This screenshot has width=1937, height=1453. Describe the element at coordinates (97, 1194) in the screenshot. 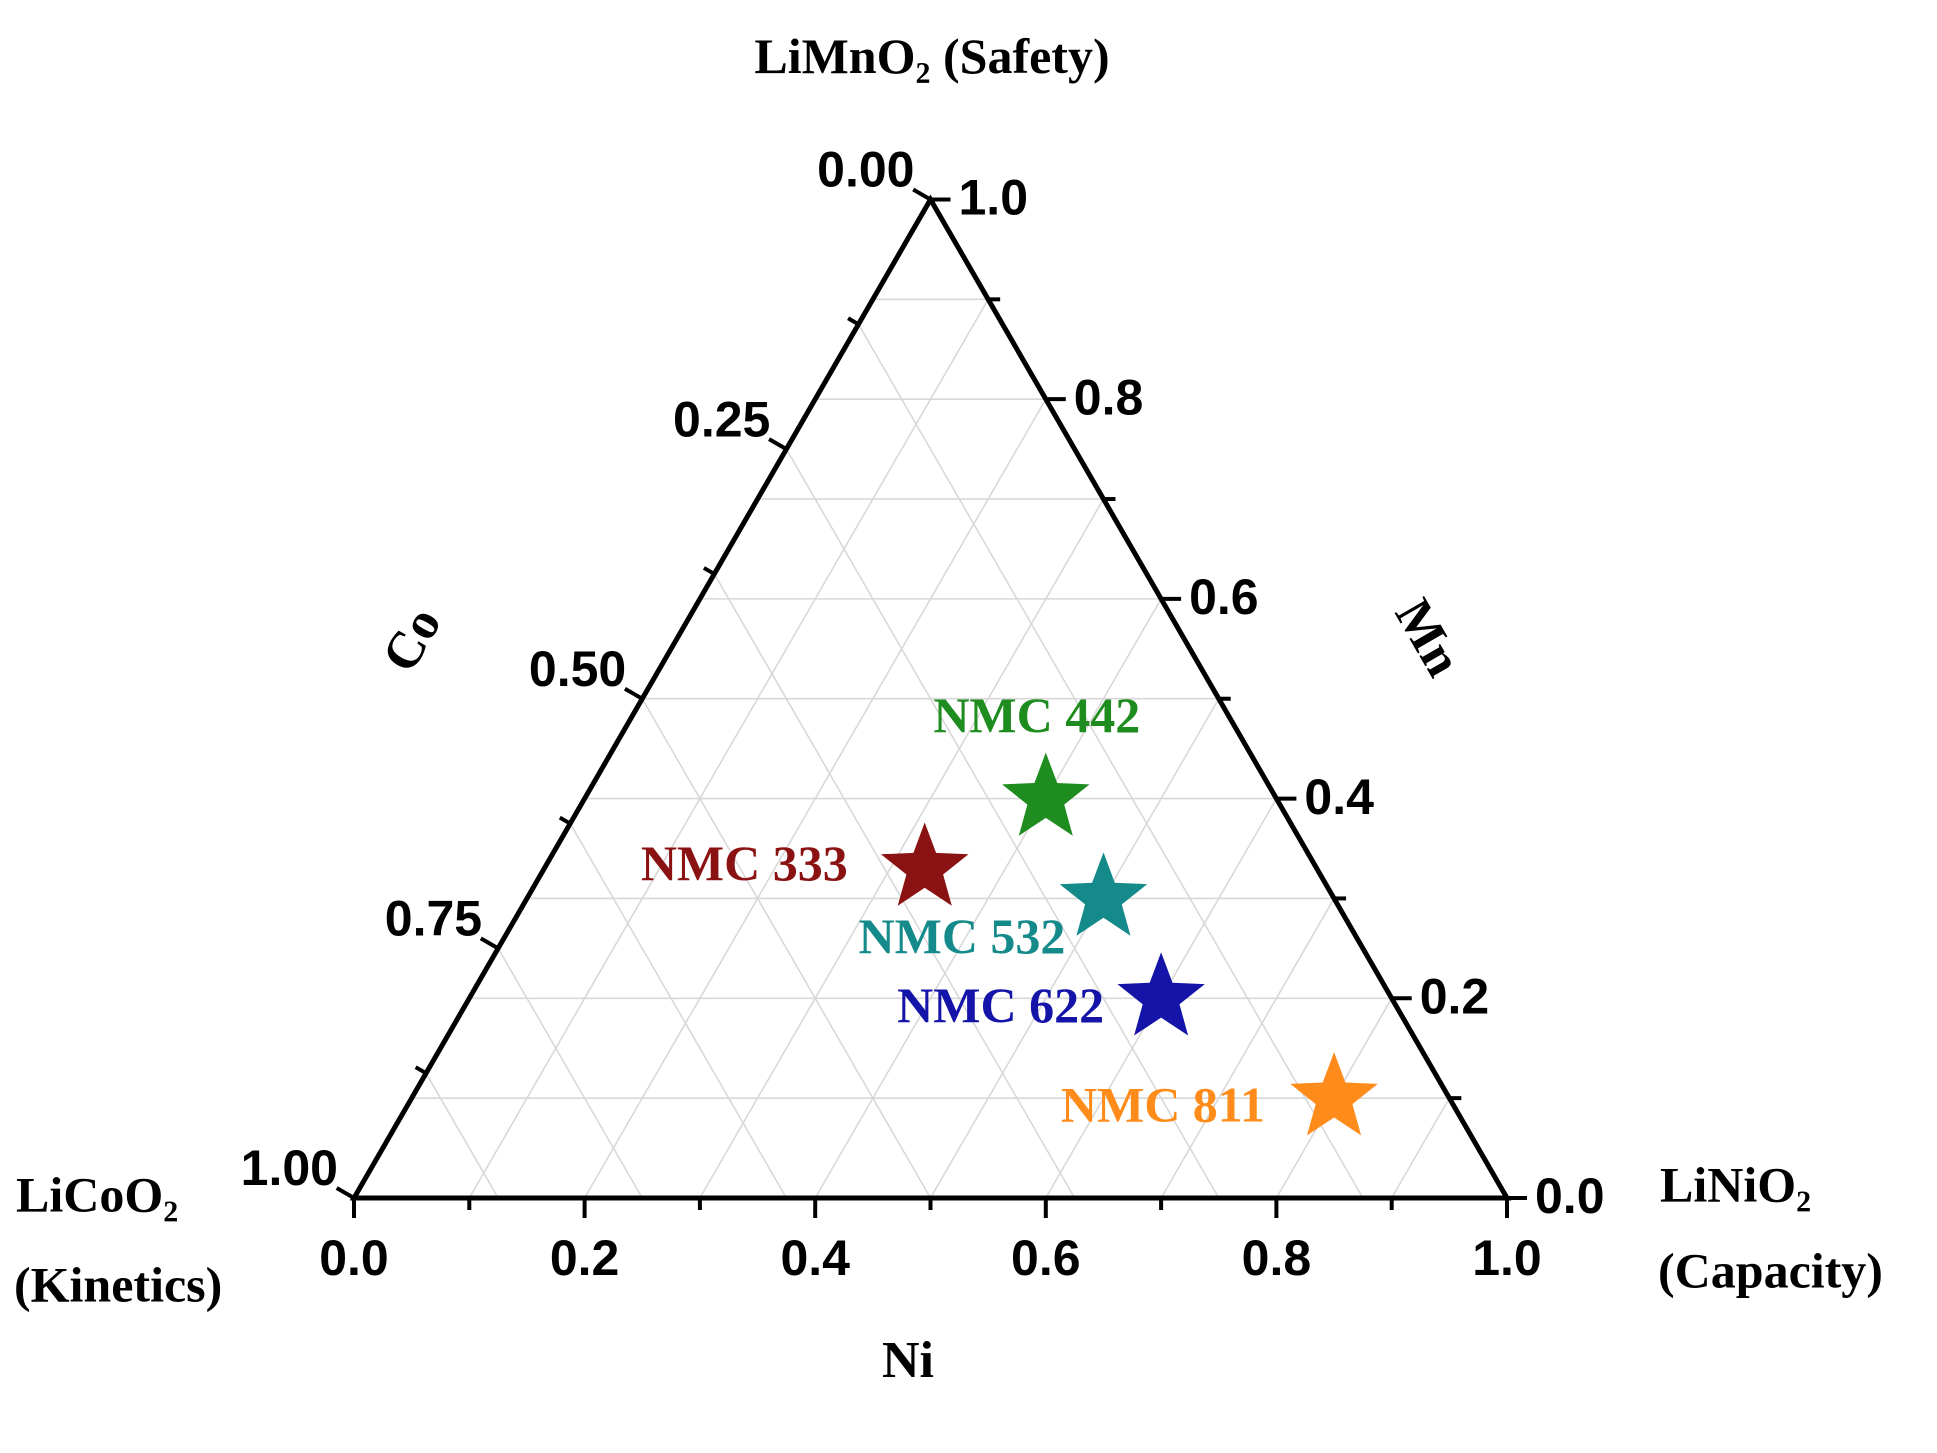

I see `corner-label: LiCoO₂` at that location.